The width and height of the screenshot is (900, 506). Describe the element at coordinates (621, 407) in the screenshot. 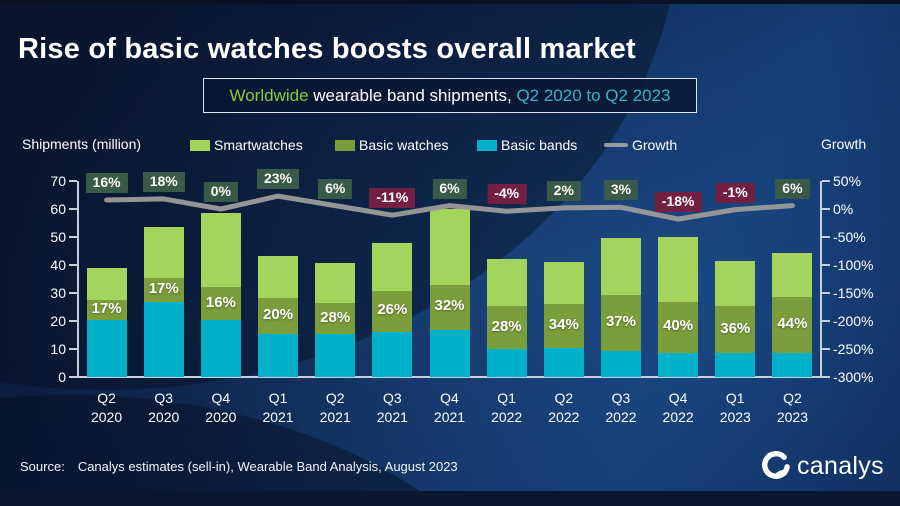

I see `x-axis-label: Q3 2022` at that location.